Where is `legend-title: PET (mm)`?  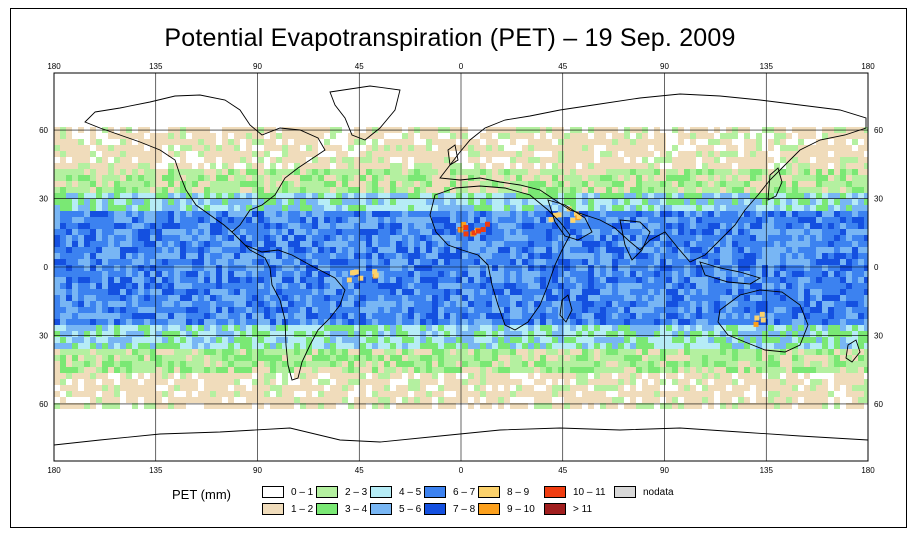 legend-title: PET (mm) is located at coordinates (201, 494).